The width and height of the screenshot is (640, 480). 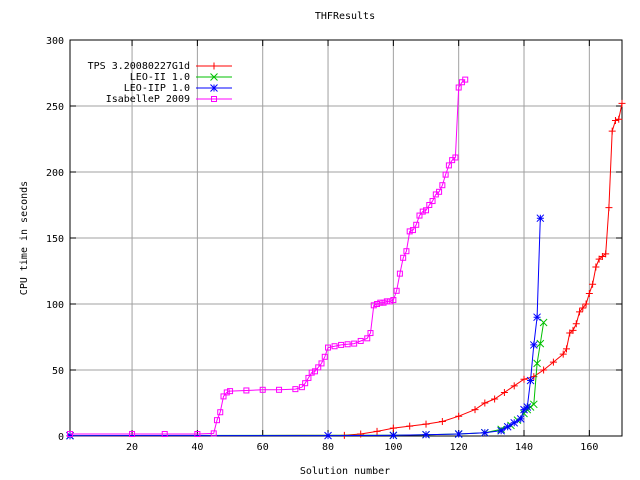 I want to click on legend-entry: LEO-IIP 1.0, so click(x=178, y=88).